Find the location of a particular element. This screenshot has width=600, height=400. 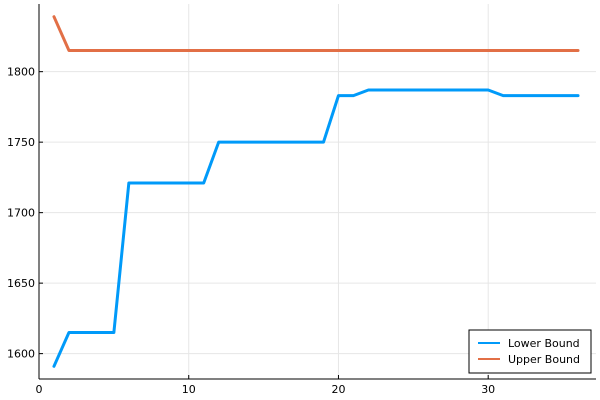

legend-label-lower-bound: Lower Bound is located at coordinates (544, 343).